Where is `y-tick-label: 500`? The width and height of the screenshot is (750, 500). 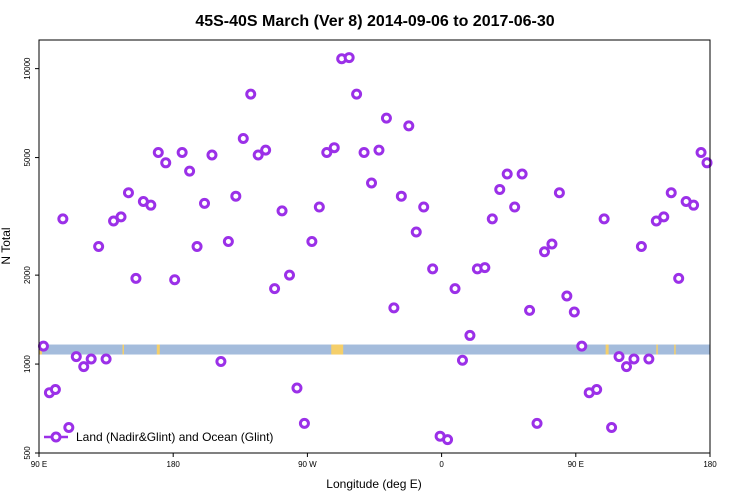
y-tick-label: 500 is located at coordinates (27, 453).